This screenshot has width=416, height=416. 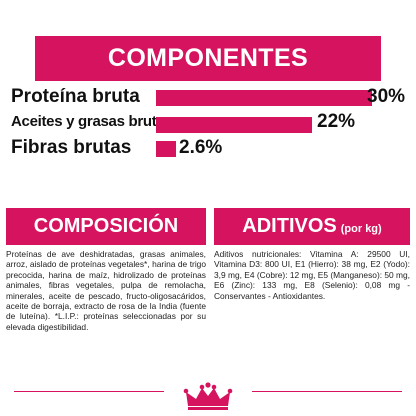 I want to click on additives-subtitle: (por kg), so click(x=361, y=229).